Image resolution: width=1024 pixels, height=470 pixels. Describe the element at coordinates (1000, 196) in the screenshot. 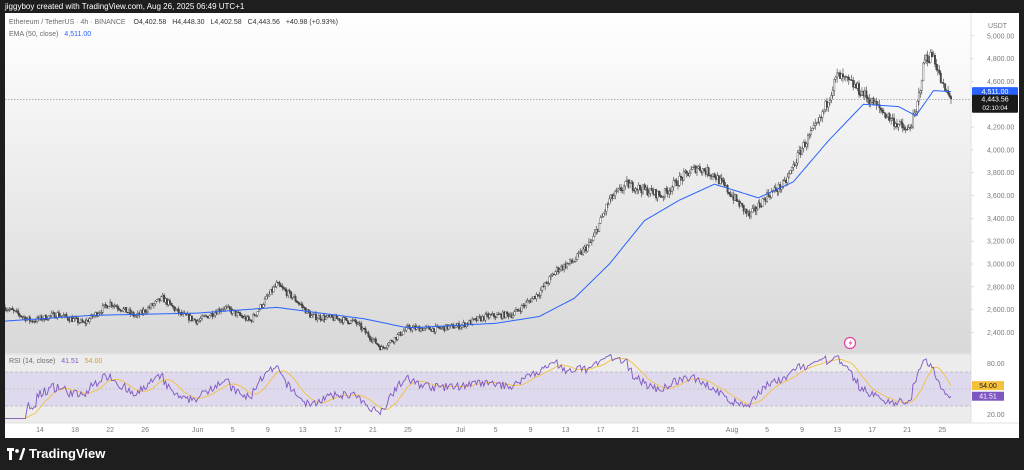

I see `price-tick-label: 3,600.00` at that location.